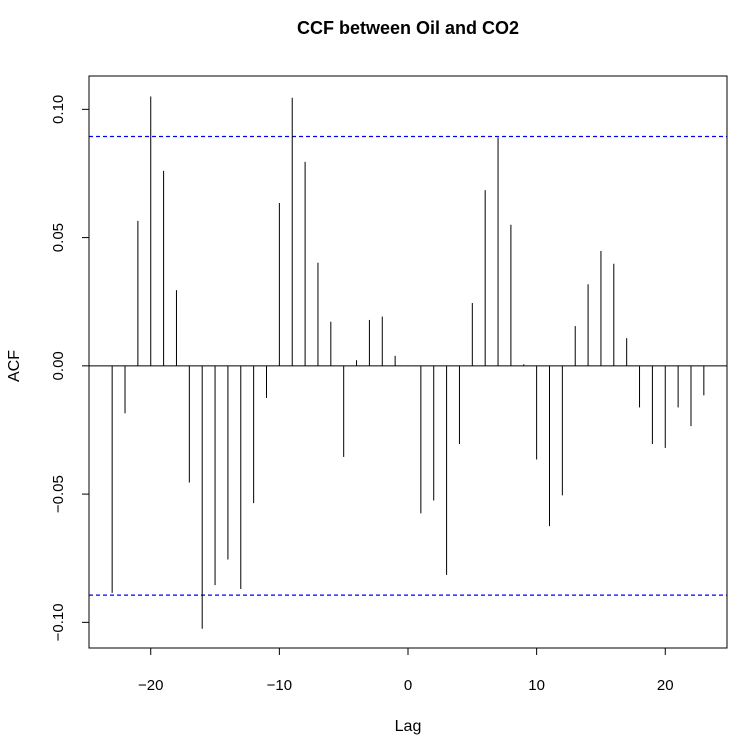  Describe the element at coordinates (58, 109) in the screenshot. I see `y-tick-label: 0.10` at that location.